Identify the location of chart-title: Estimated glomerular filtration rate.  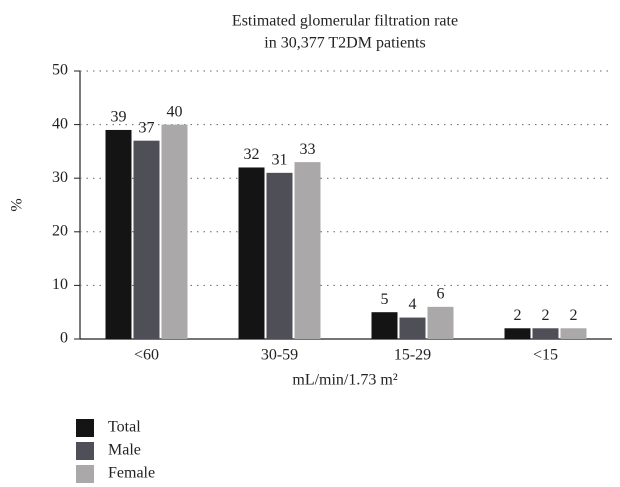
(345, 21).